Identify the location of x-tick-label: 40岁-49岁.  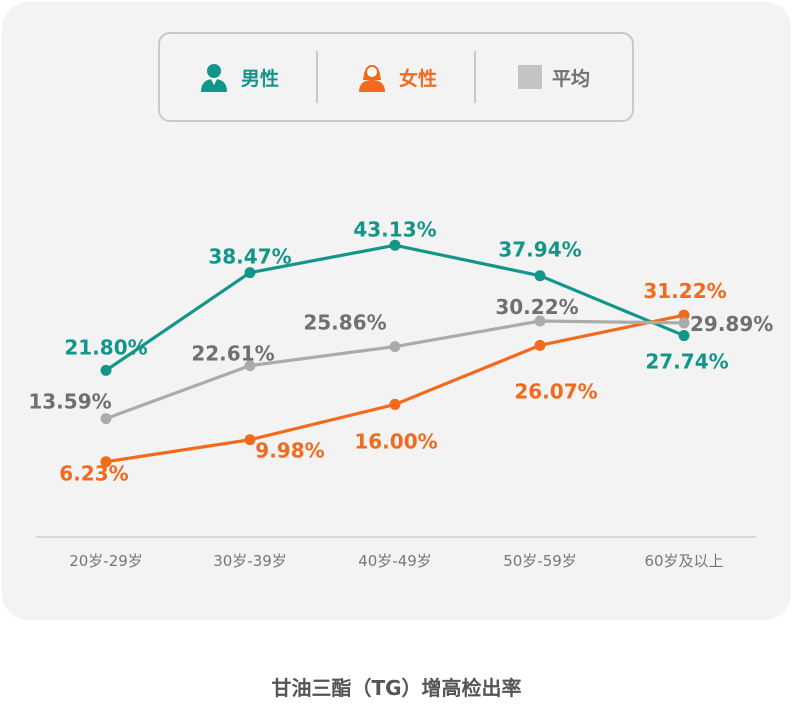
(395, 561).